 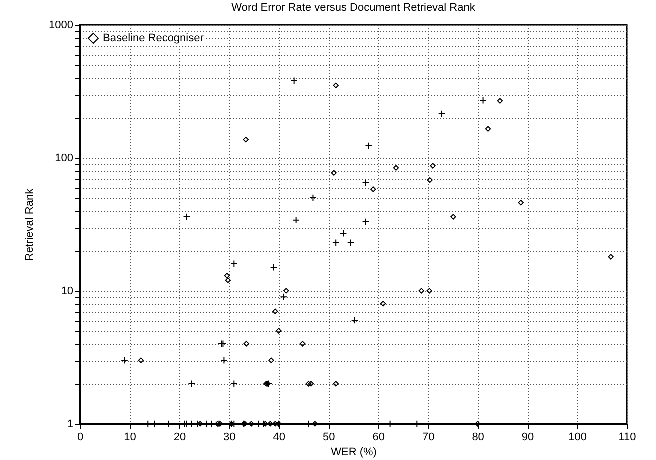 I want to click on x-tick-label: 70, so click(x=428, y=438).